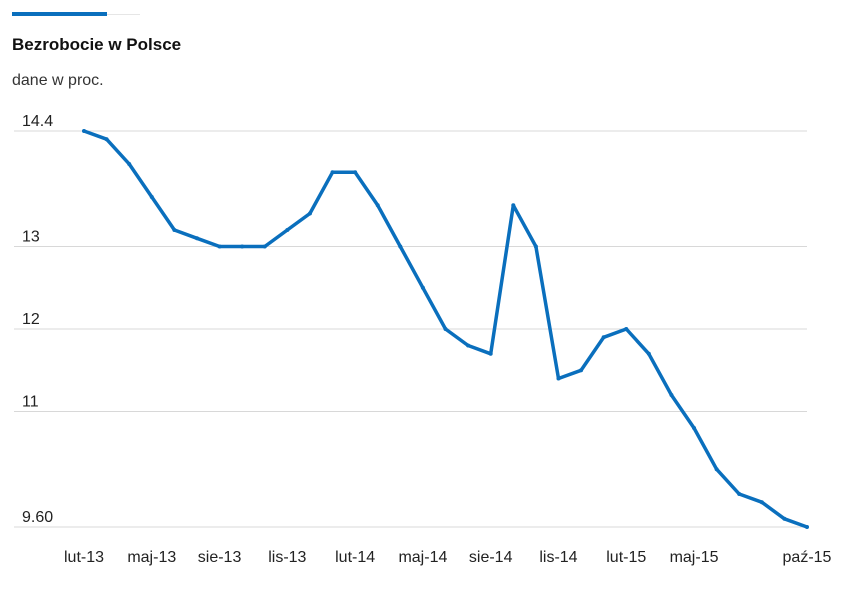 This screenshot has height=599, width=849. I want to click on x-tick-label: lis-14, so click(558, 557).